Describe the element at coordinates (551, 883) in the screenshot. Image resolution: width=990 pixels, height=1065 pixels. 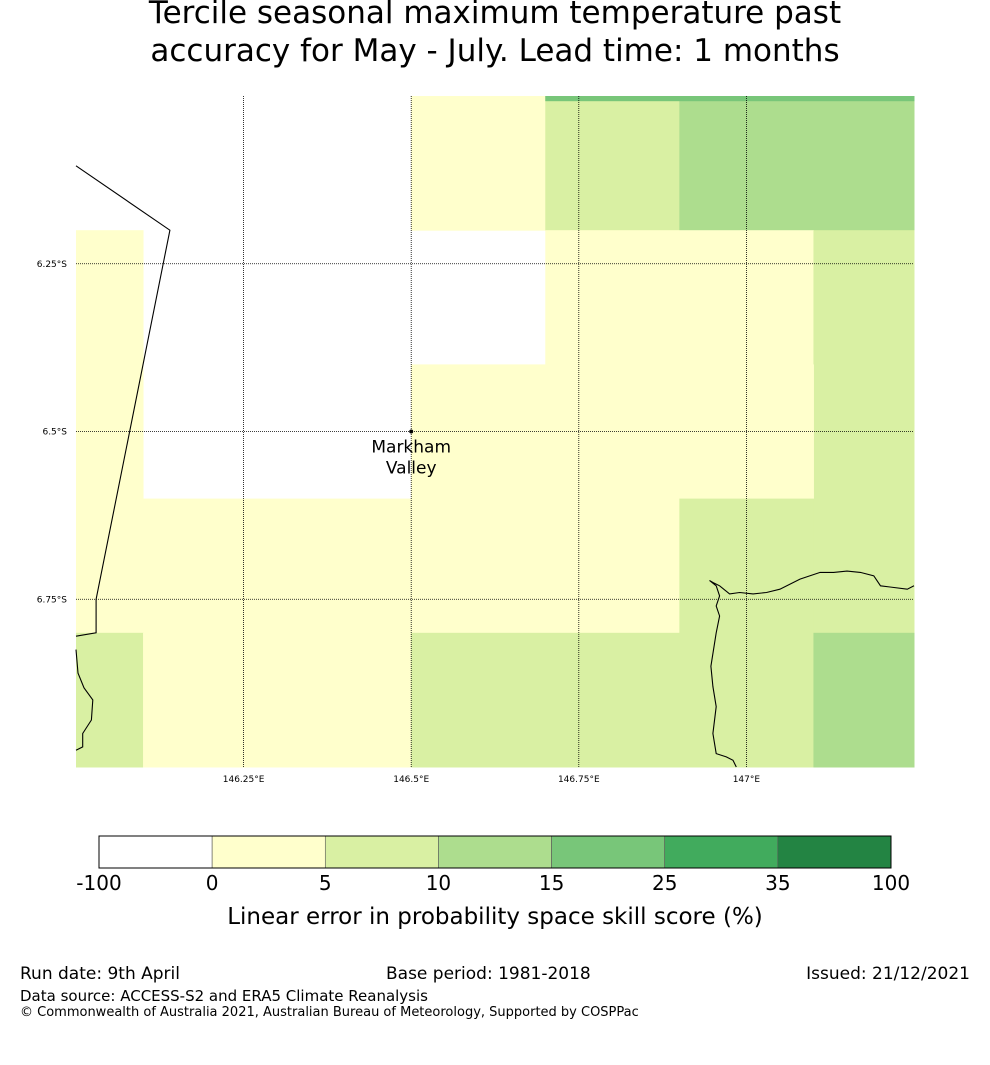
I see `colorbar-tick-label-4: 15` at that location.